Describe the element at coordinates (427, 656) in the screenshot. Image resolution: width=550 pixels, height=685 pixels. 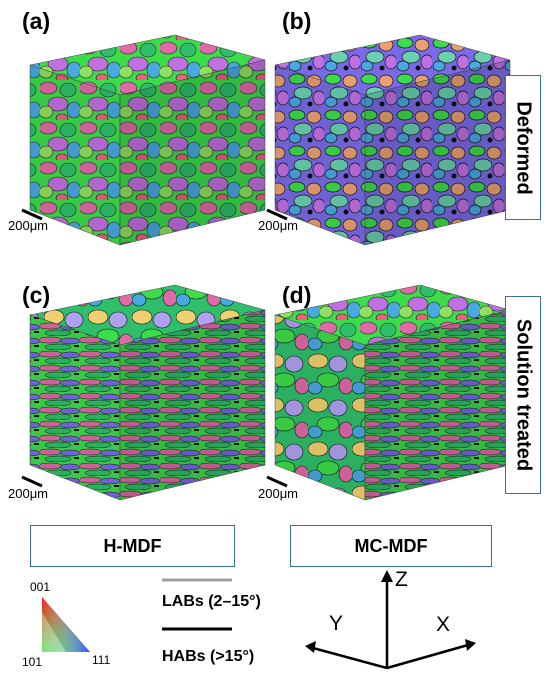
I see `x-axis` at that location.